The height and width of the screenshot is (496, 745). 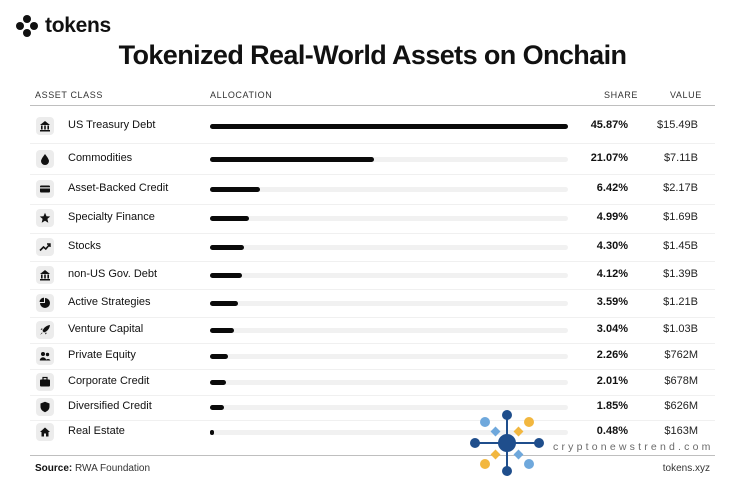 I want to click on asset-class-label: Diversified Credit, so click(x=110, y=406).